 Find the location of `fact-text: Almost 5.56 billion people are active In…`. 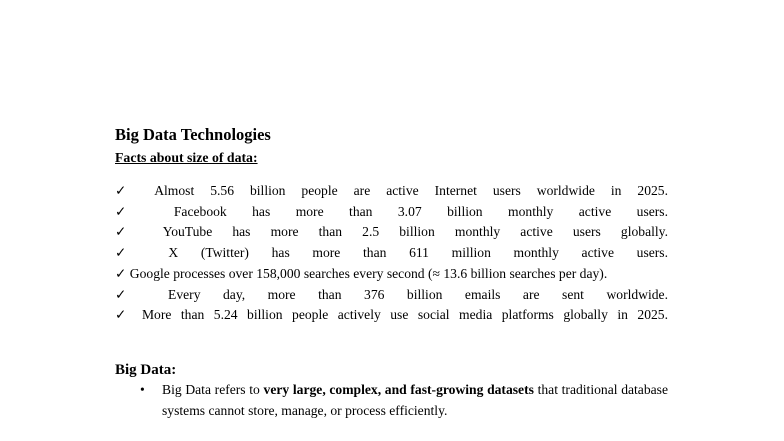

fact-text: Almost 5.56 billion people are active In… is located at coordinates (411, 190).